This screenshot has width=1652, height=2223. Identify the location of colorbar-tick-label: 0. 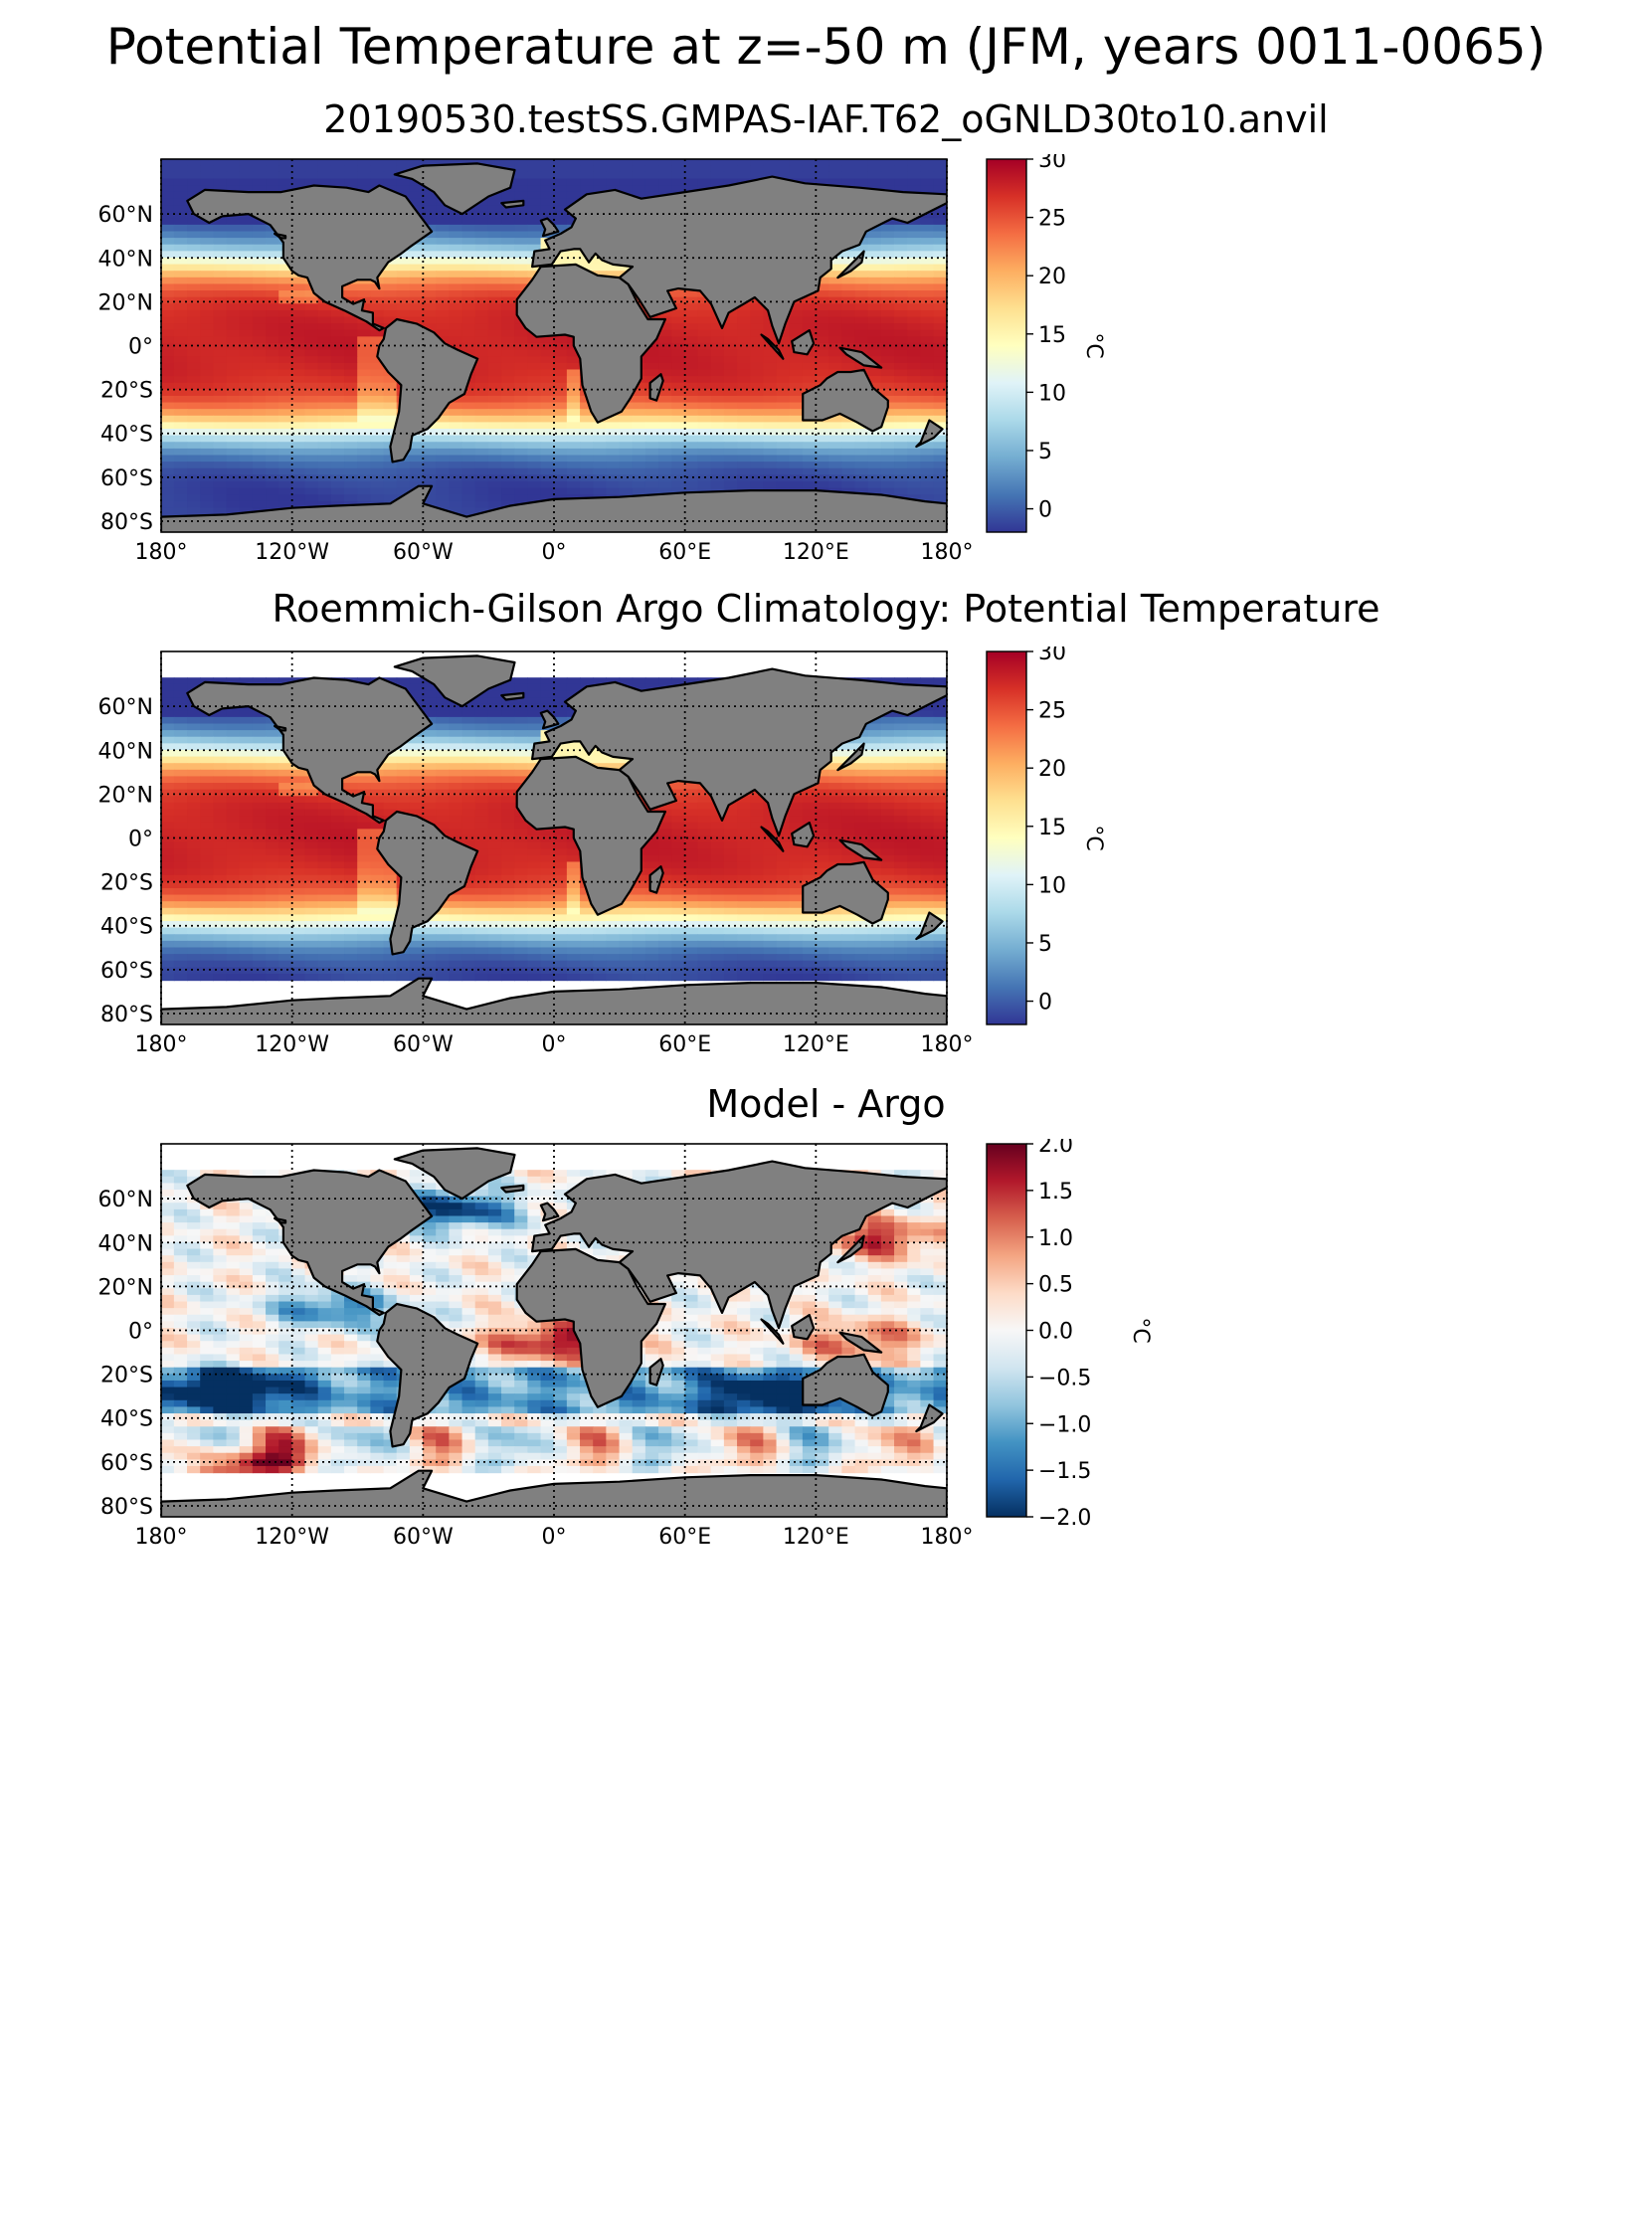
(1045, 1003).